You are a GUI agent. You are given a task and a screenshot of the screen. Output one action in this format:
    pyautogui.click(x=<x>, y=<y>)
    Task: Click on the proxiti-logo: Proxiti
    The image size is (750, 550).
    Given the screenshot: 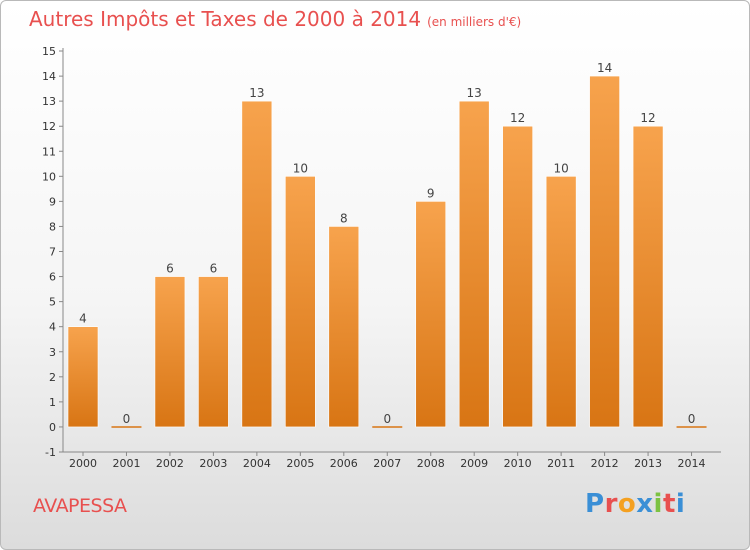 What is the action you would take?
    pyautogui.click(x=635, y=504)
    